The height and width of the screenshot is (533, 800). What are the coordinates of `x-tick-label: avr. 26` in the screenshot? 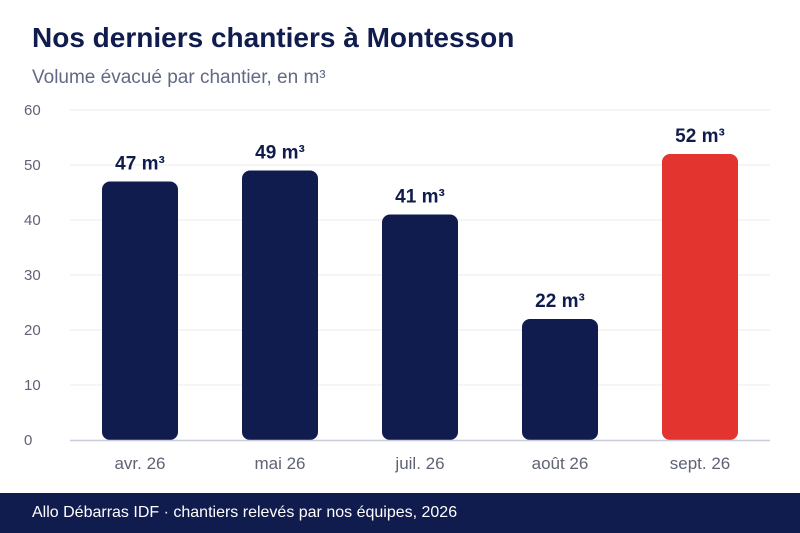 It's located at (139, 463).